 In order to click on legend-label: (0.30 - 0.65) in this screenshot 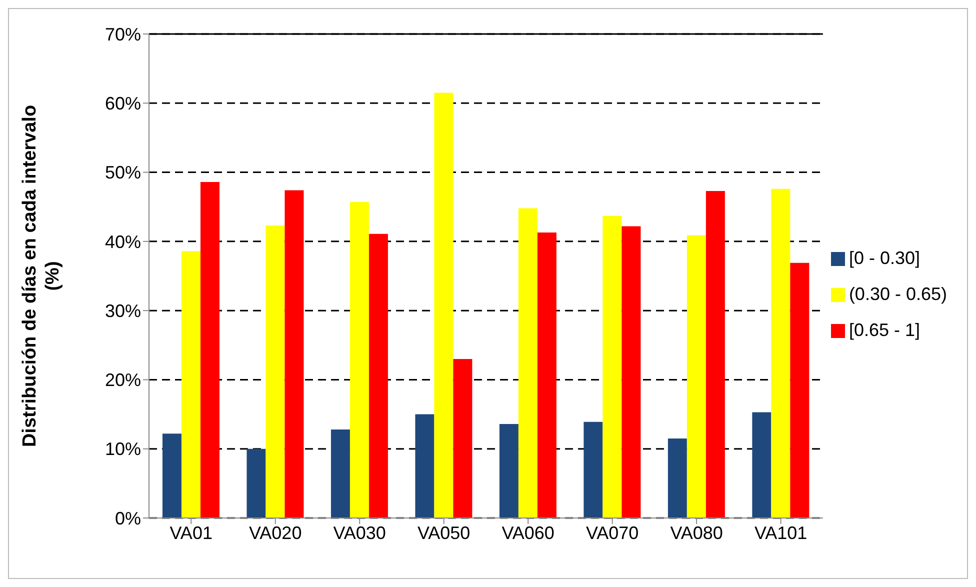, I will do `click(897, 294)`.